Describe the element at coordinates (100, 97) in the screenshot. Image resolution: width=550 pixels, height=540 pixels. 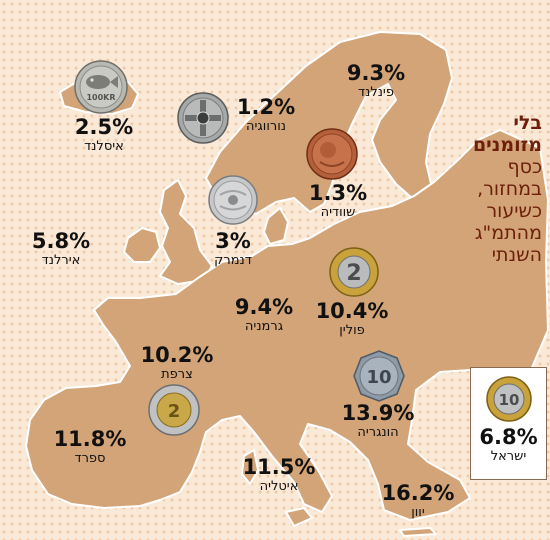
I see `iceland-coin-text: 100KR` at that location.